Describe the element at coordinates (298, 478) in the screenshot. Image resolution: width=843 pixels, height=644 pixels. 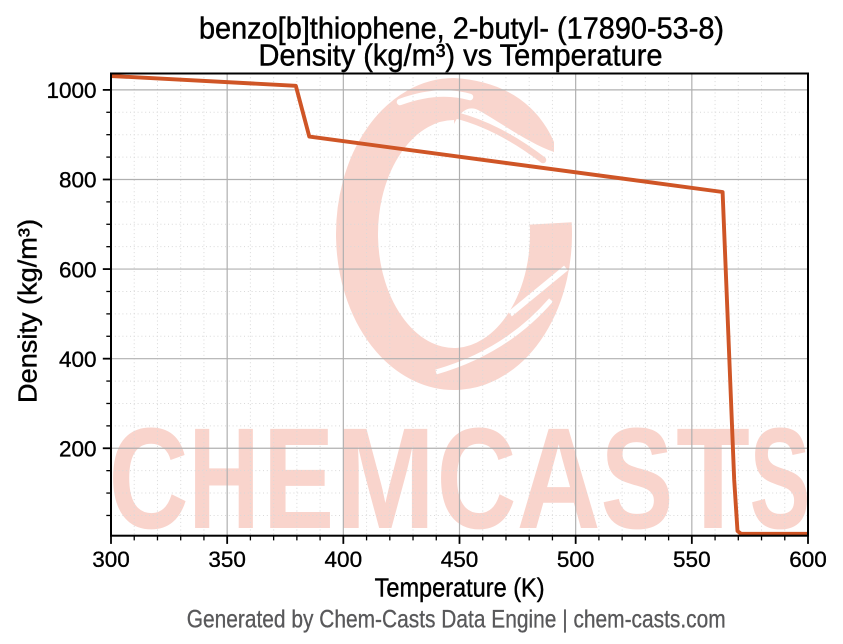
I see `svg-text: E` at that location.